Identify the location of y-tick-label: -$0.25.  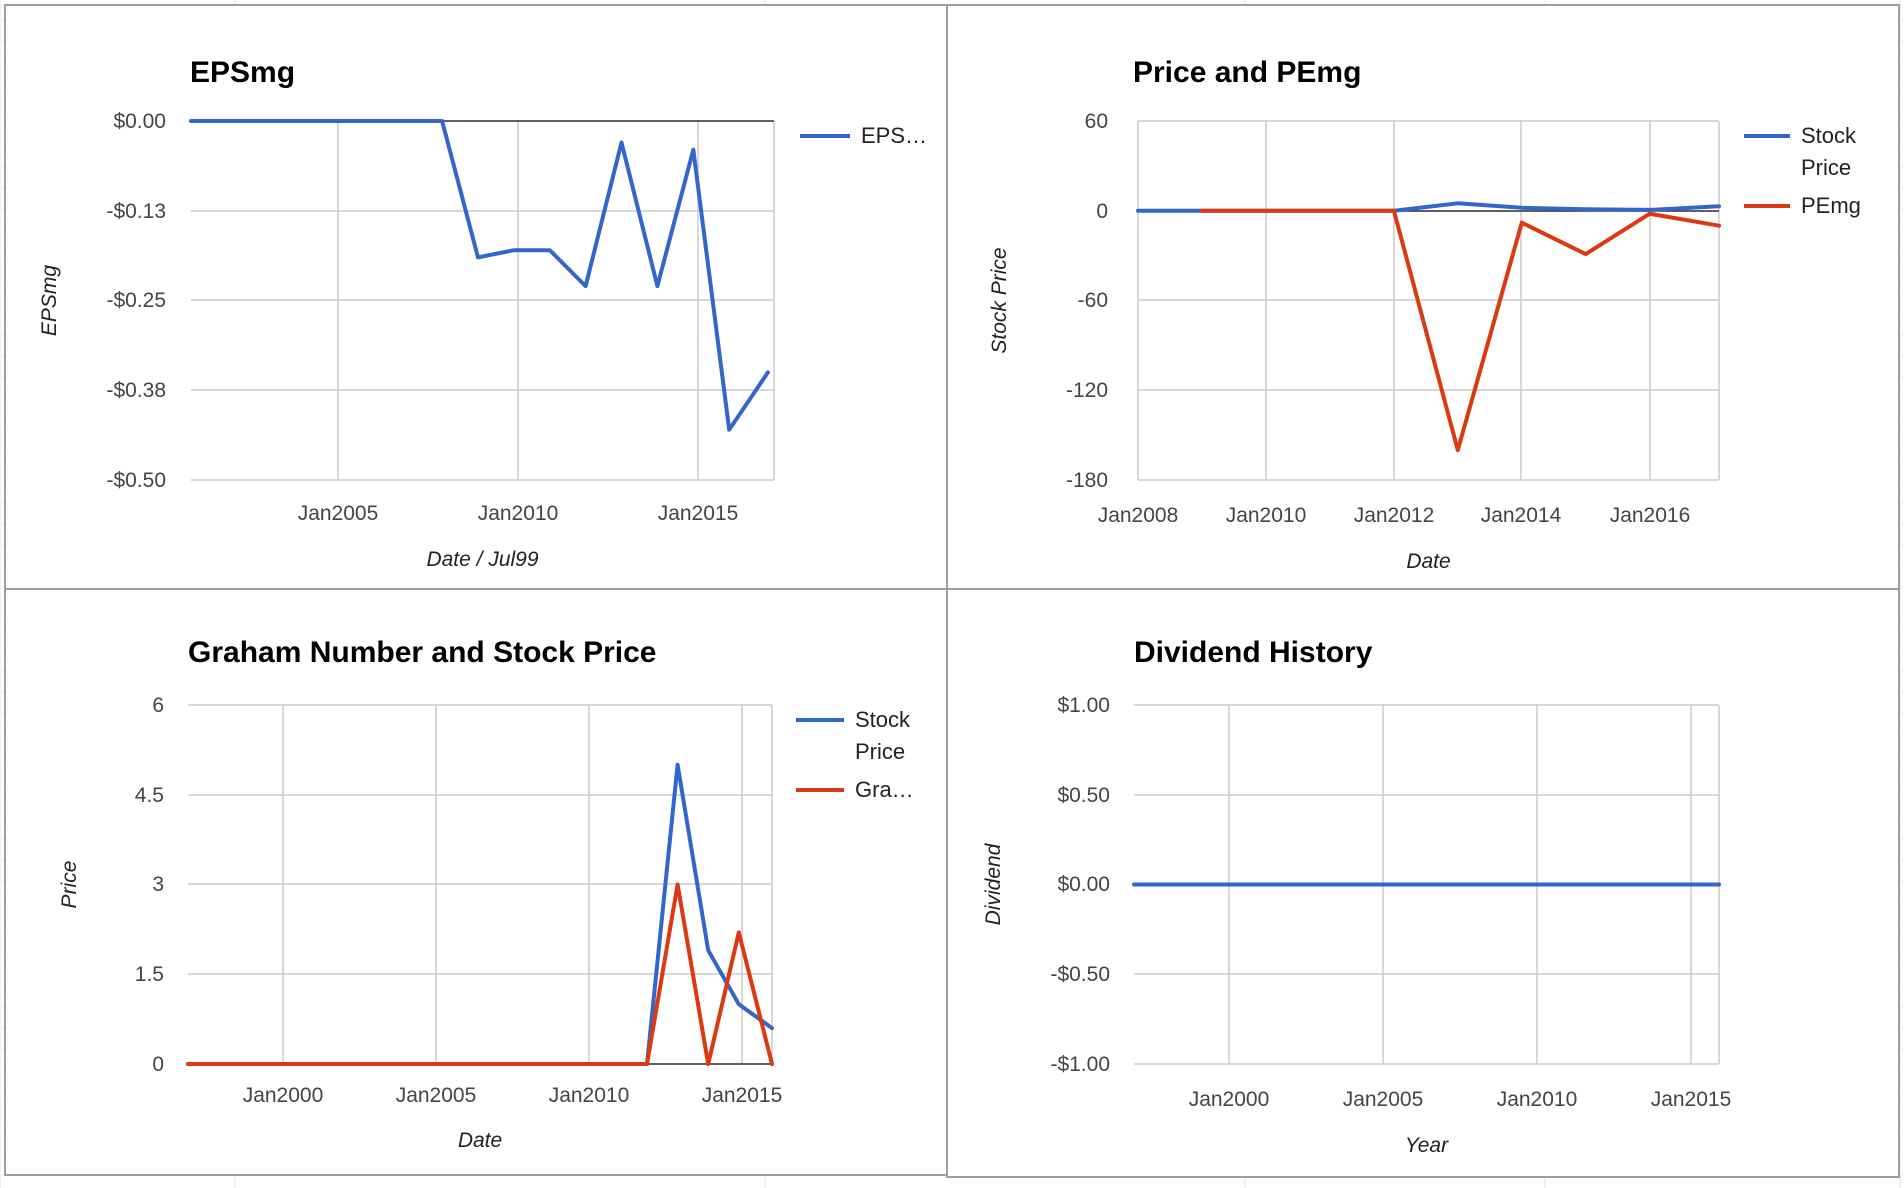
(136, 300).